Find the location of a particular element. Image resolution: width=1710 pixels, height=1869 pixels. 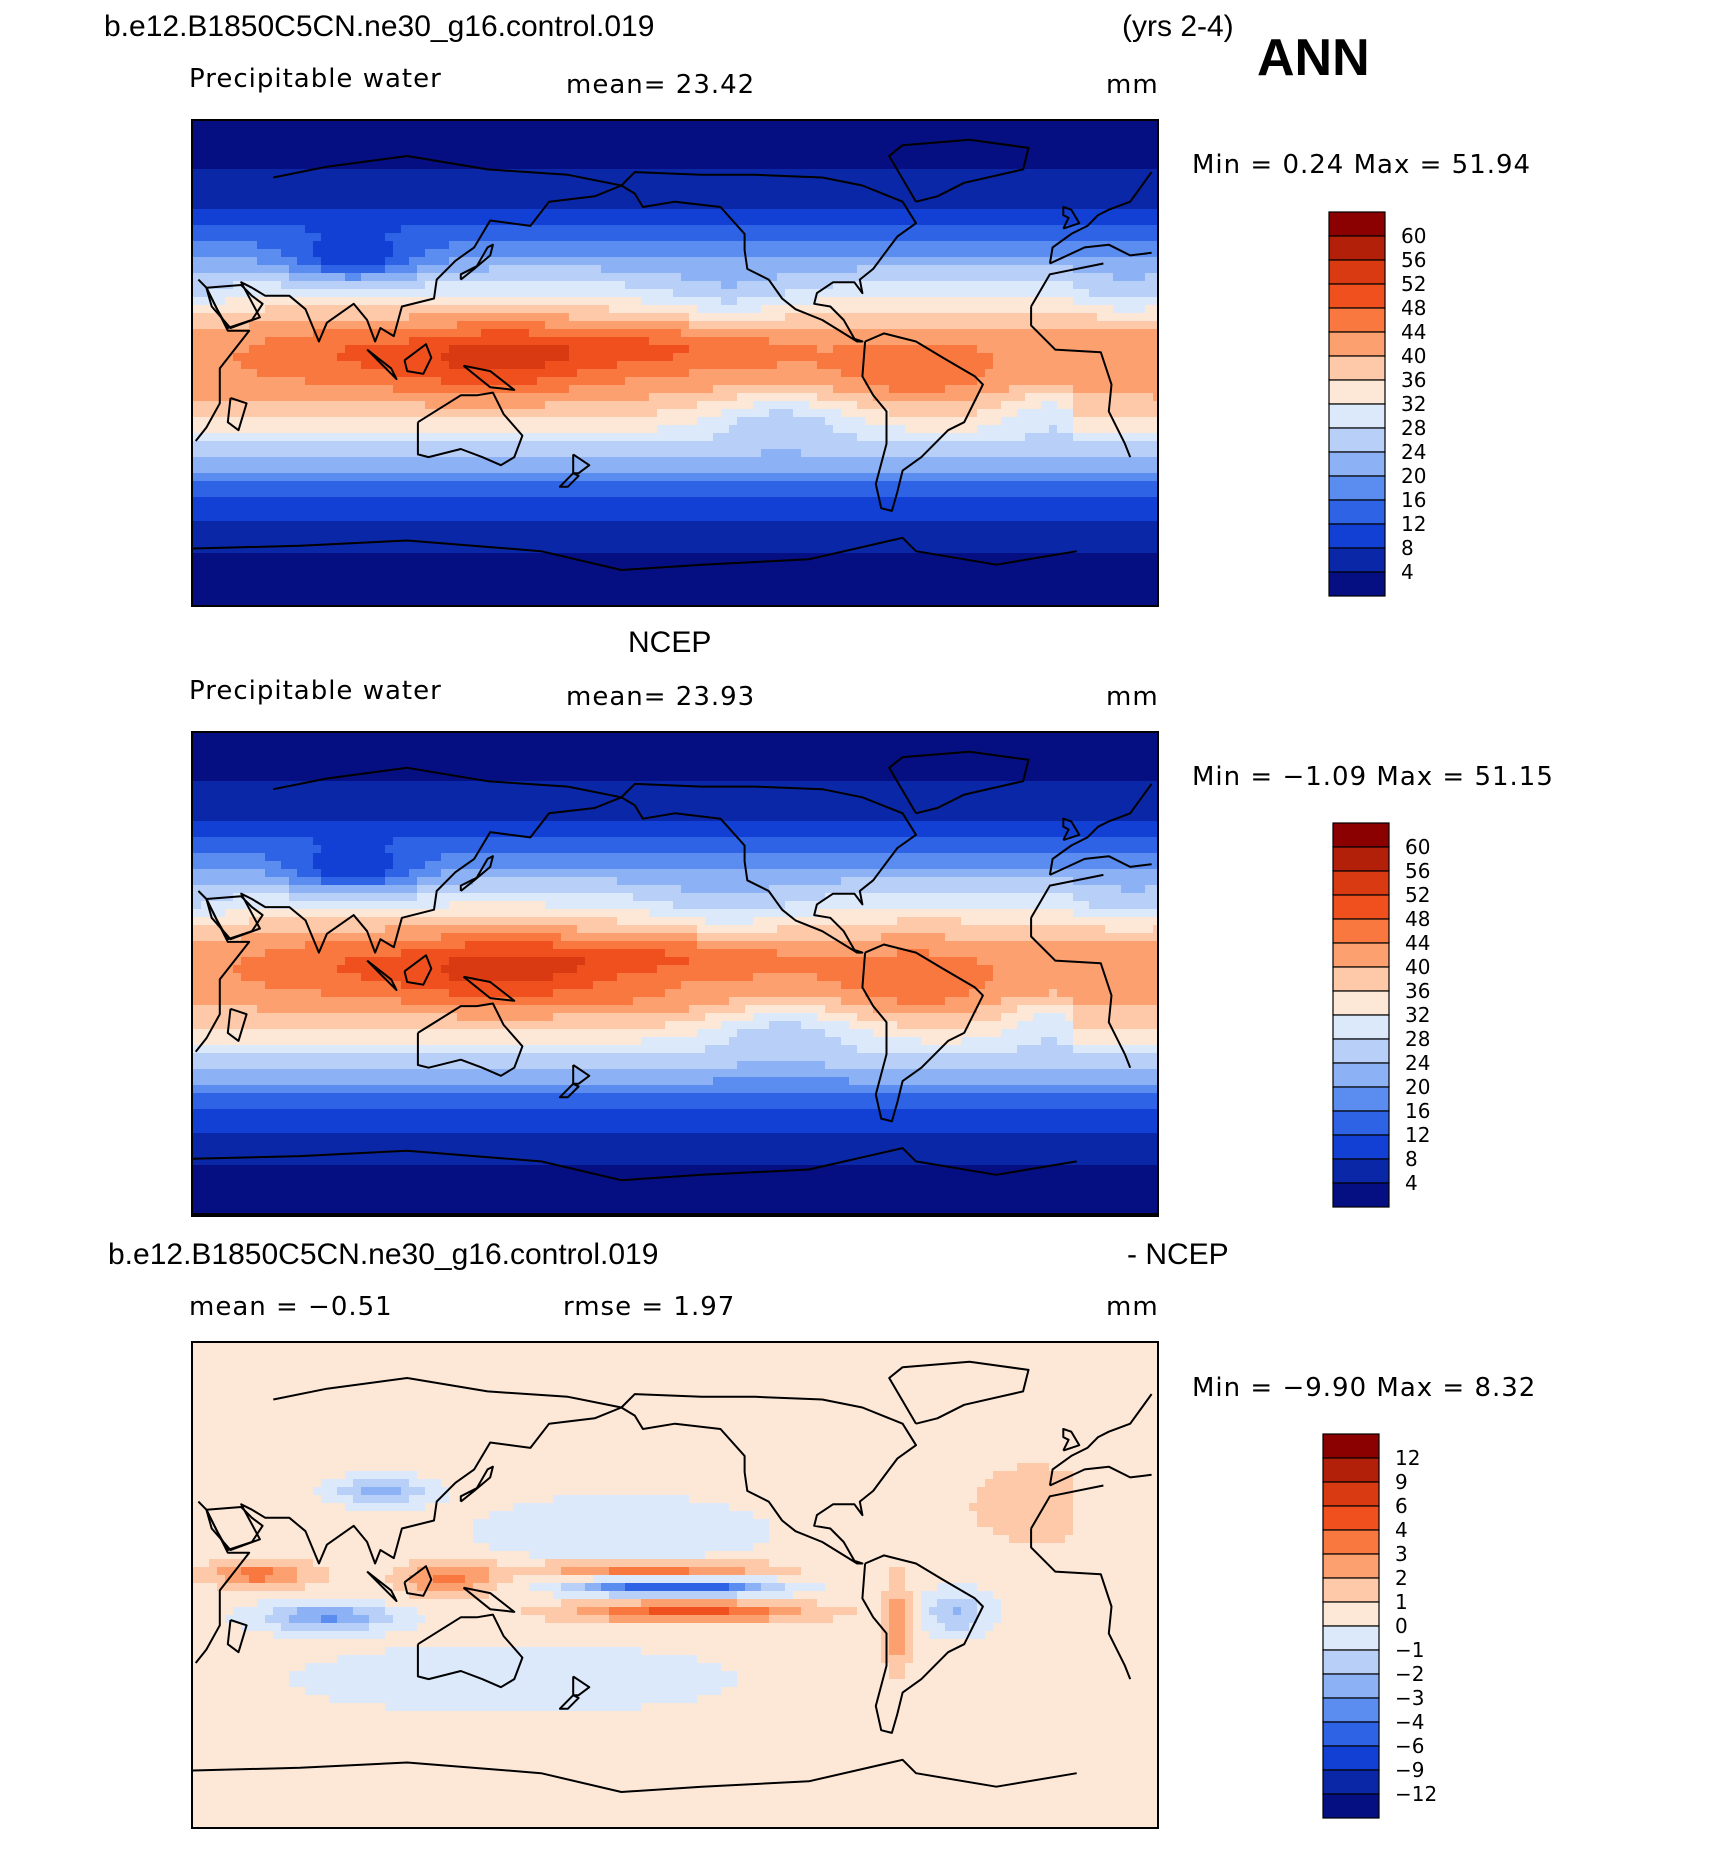

colorbar-0-tick-7: 32 is located at coordinates (1413, 404).